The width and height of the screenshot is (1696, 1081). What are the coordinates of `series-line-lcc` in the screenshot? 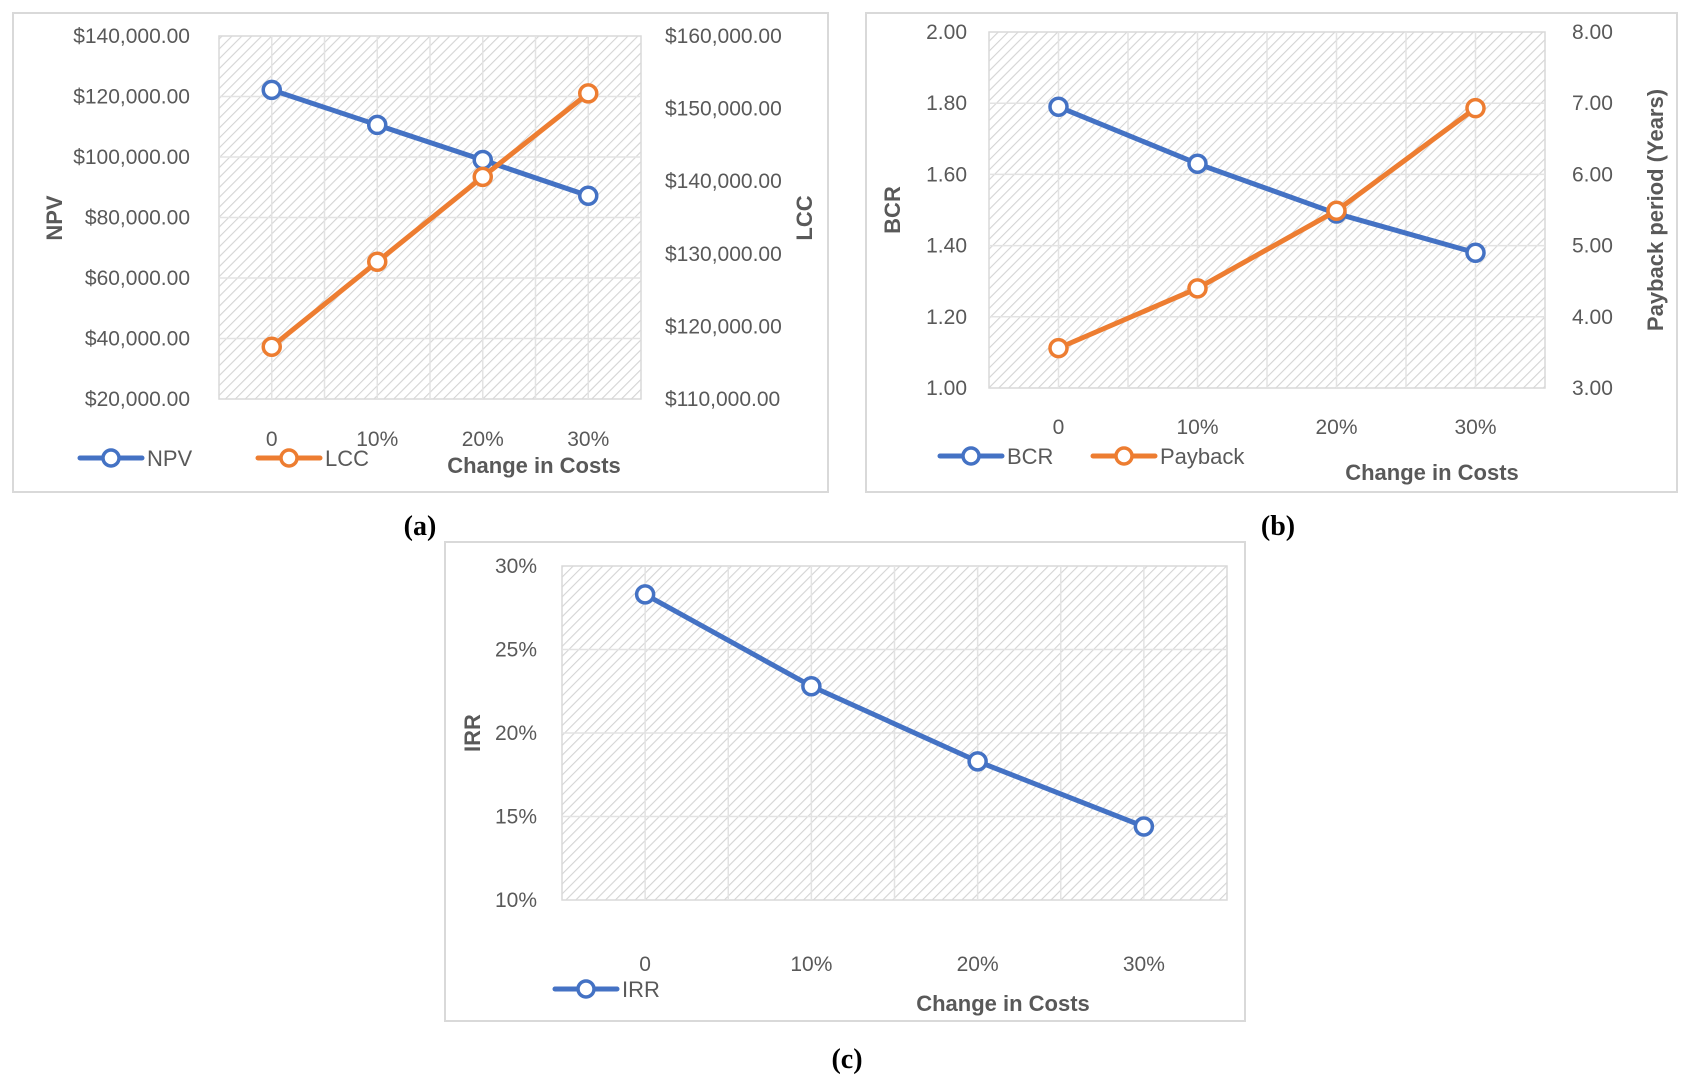 It's located at (430, 220).